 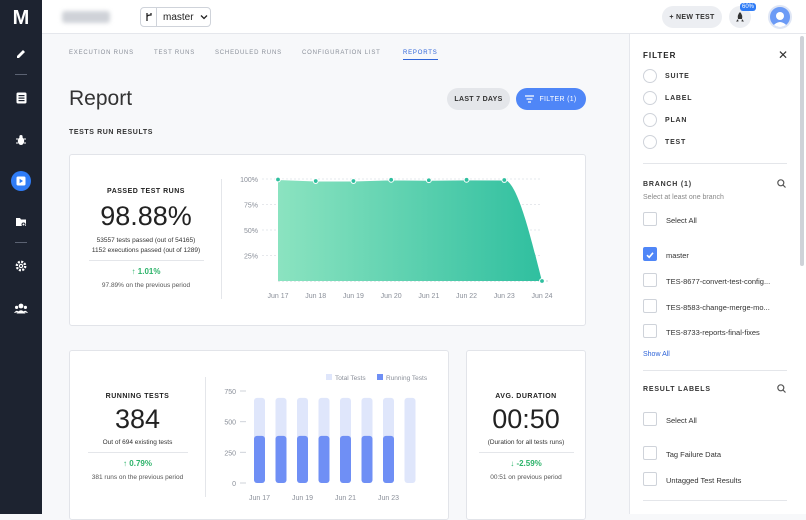 I want to click on untagged-results-checkbox, so click(x=650, y=479).